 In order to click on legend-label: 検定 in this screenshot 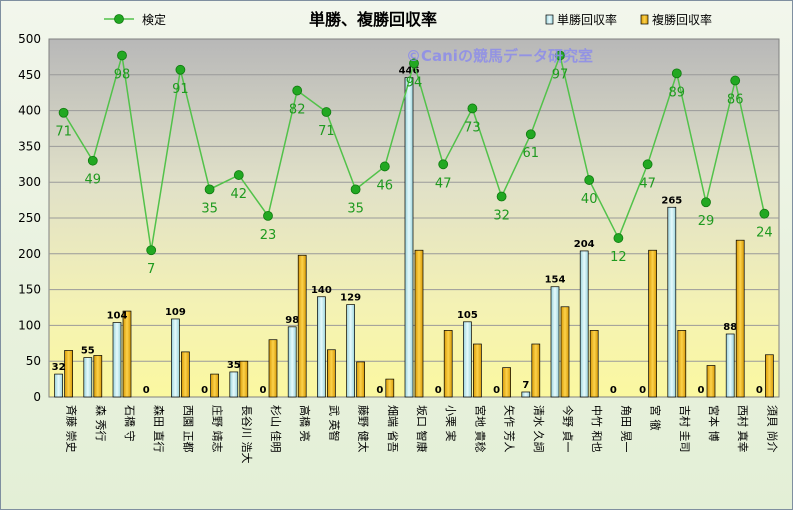, I will do `click(154, 19)`.